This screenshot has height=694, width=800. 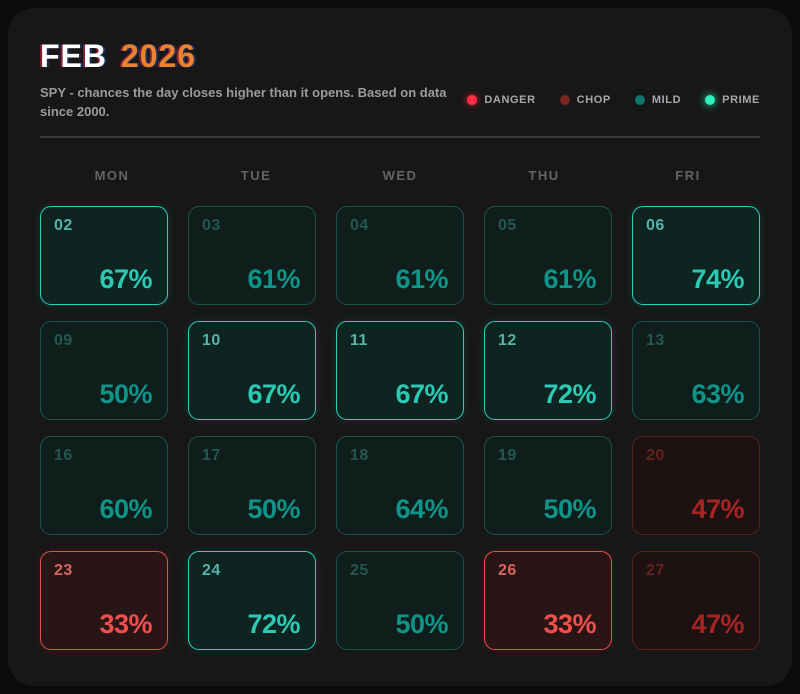 I want to click on day-number: 18, so click(x=359, y=455).